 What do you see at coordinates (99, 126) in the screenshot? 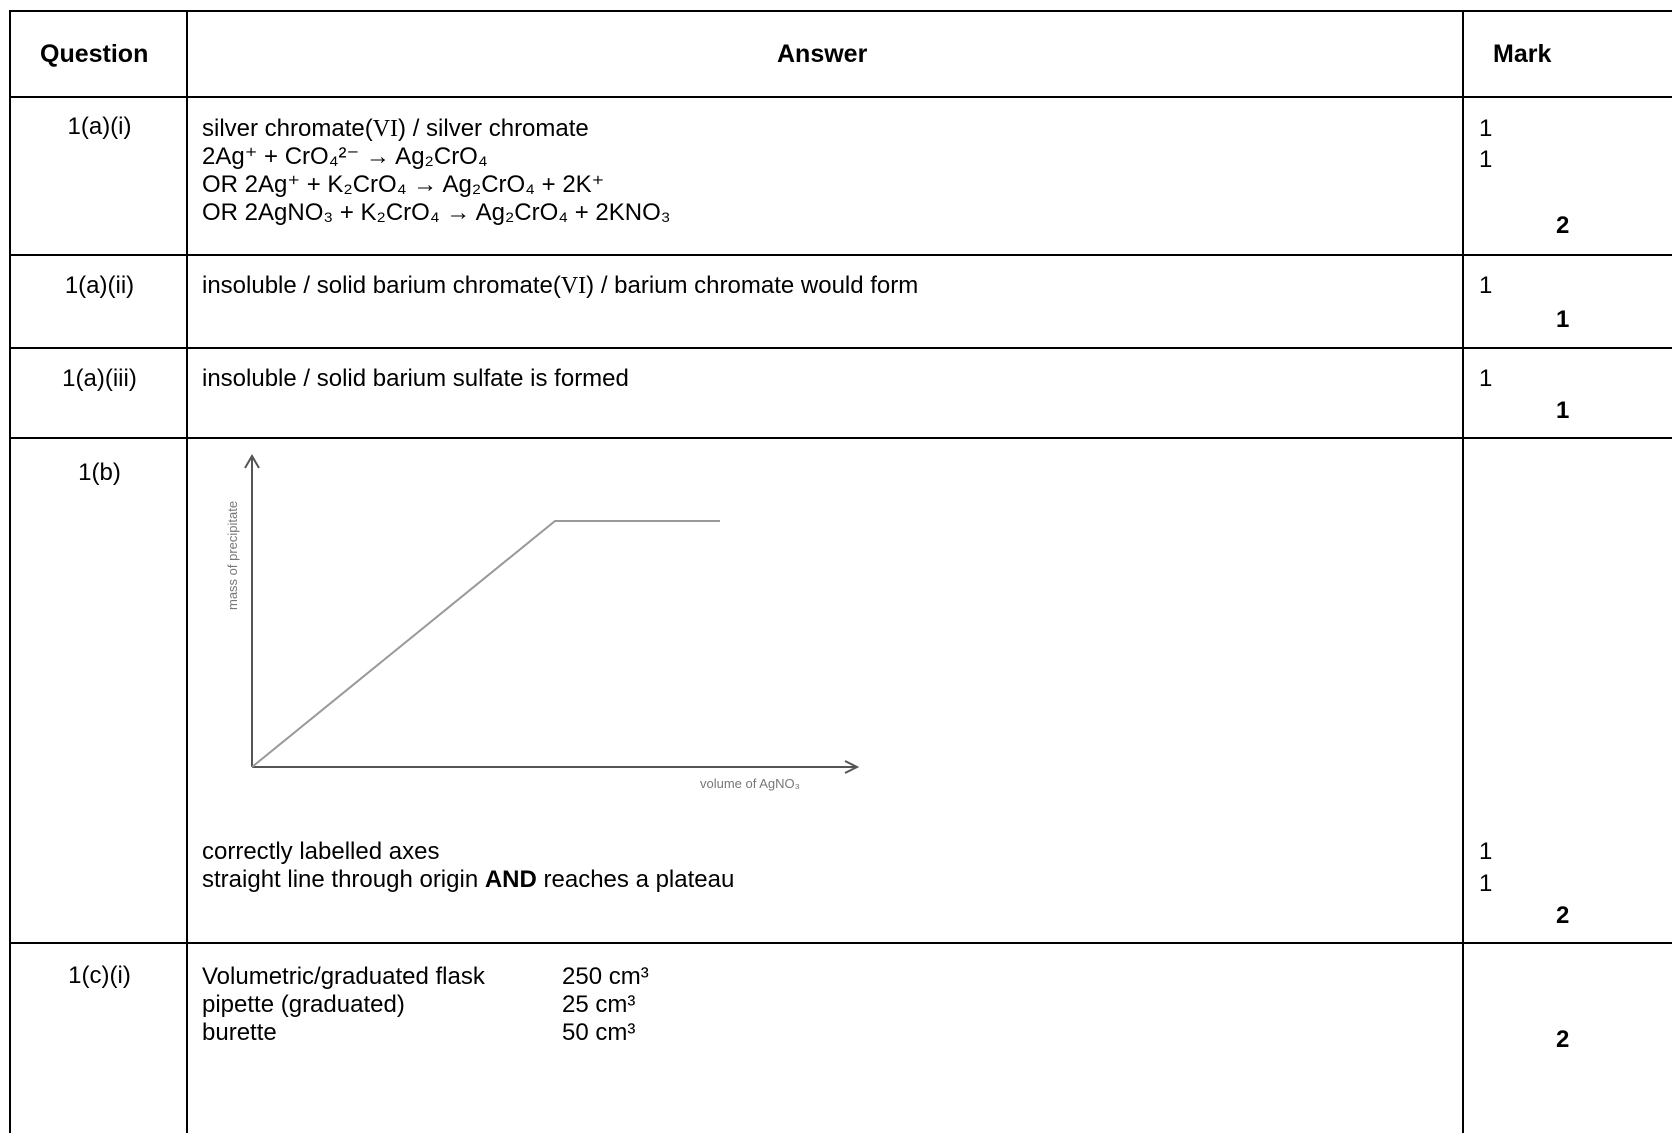
I see `question-number: 1(a)(i)` at bounding box center [99, 126].